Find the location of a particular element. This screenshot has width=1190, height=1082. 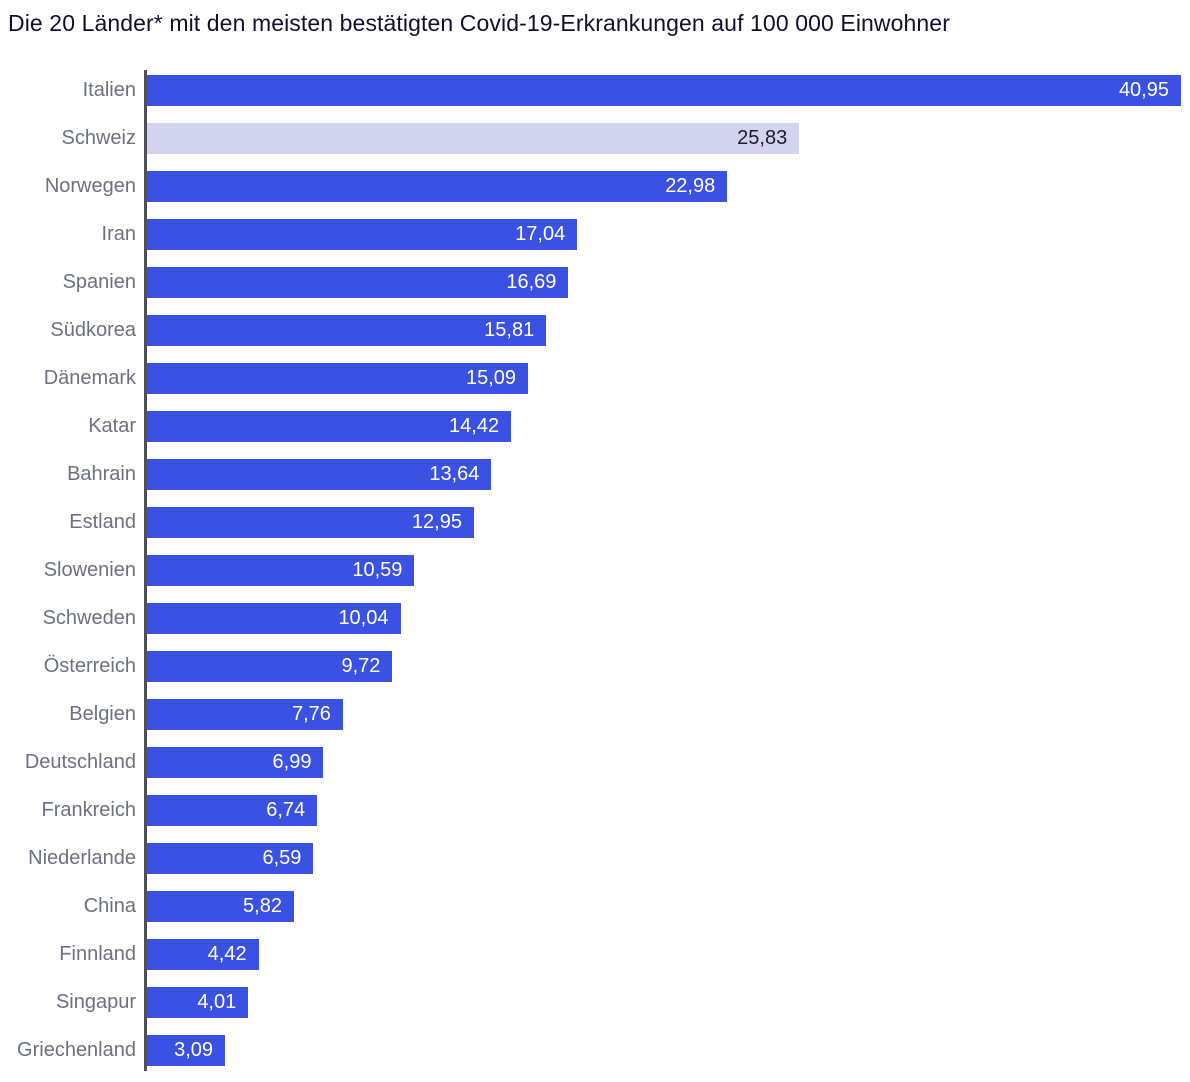

country-label: Slowenien is located at coordinates (89, 569).